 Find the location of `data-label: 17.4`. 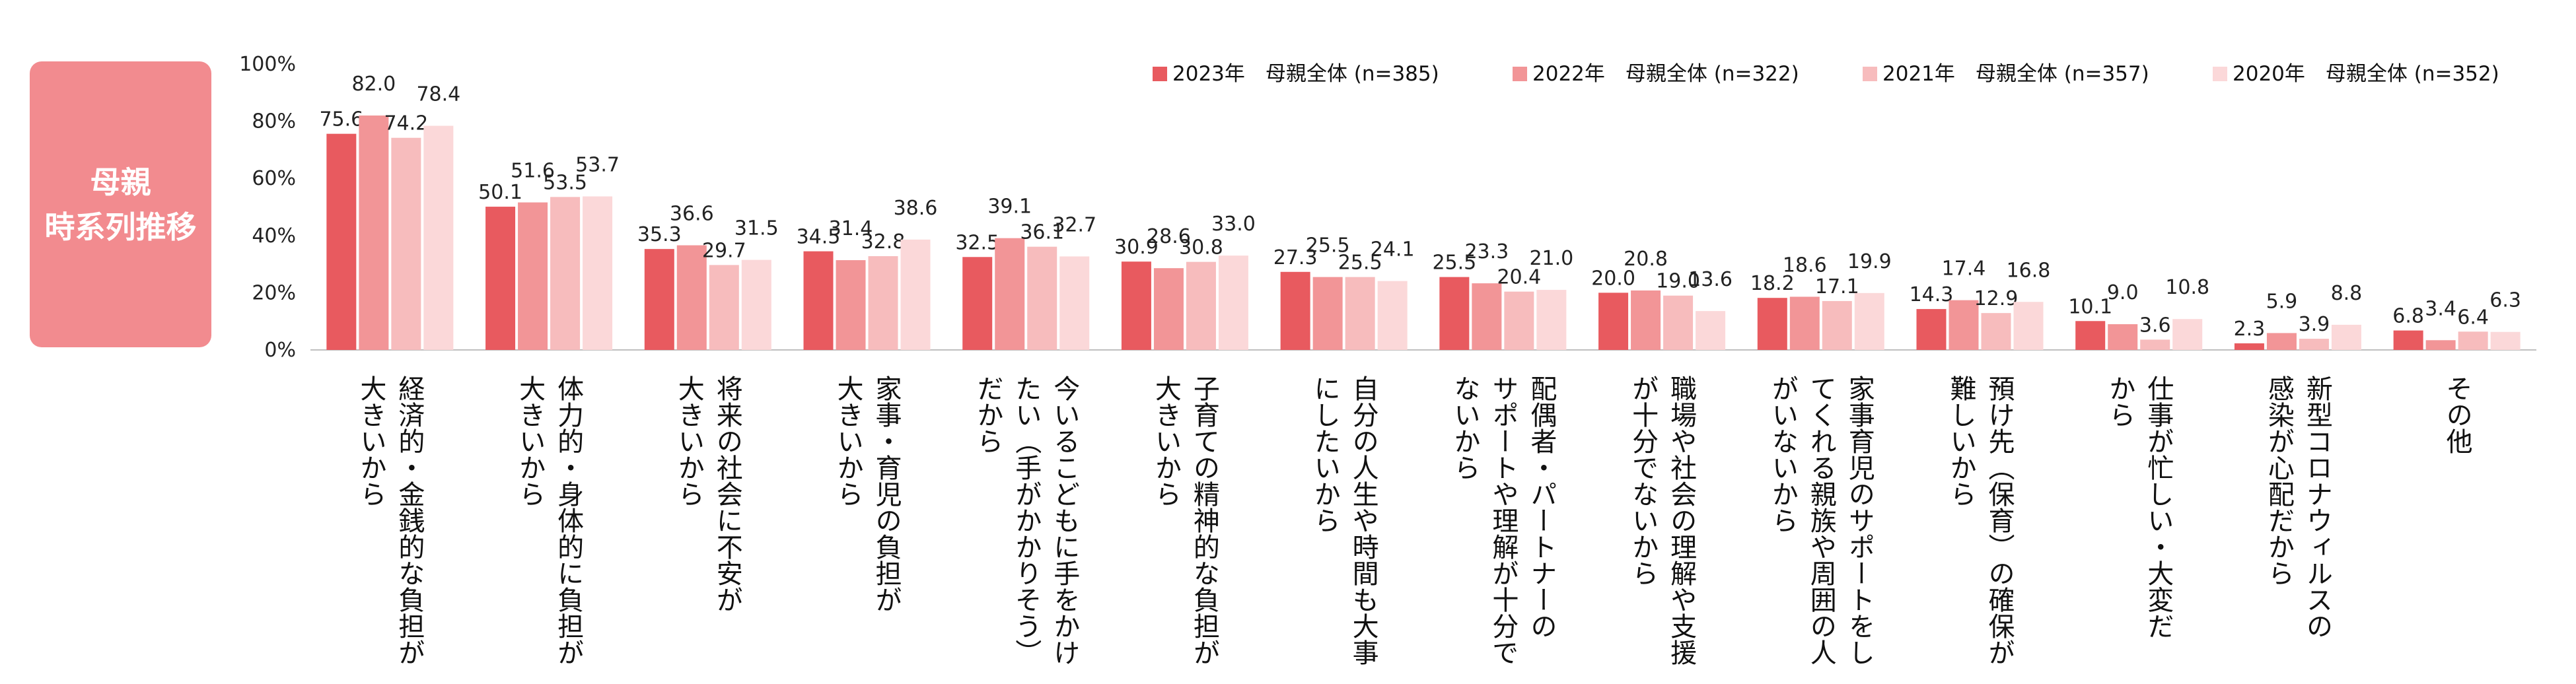

data-label: 17.4 is located at coordinates (1964, 269).